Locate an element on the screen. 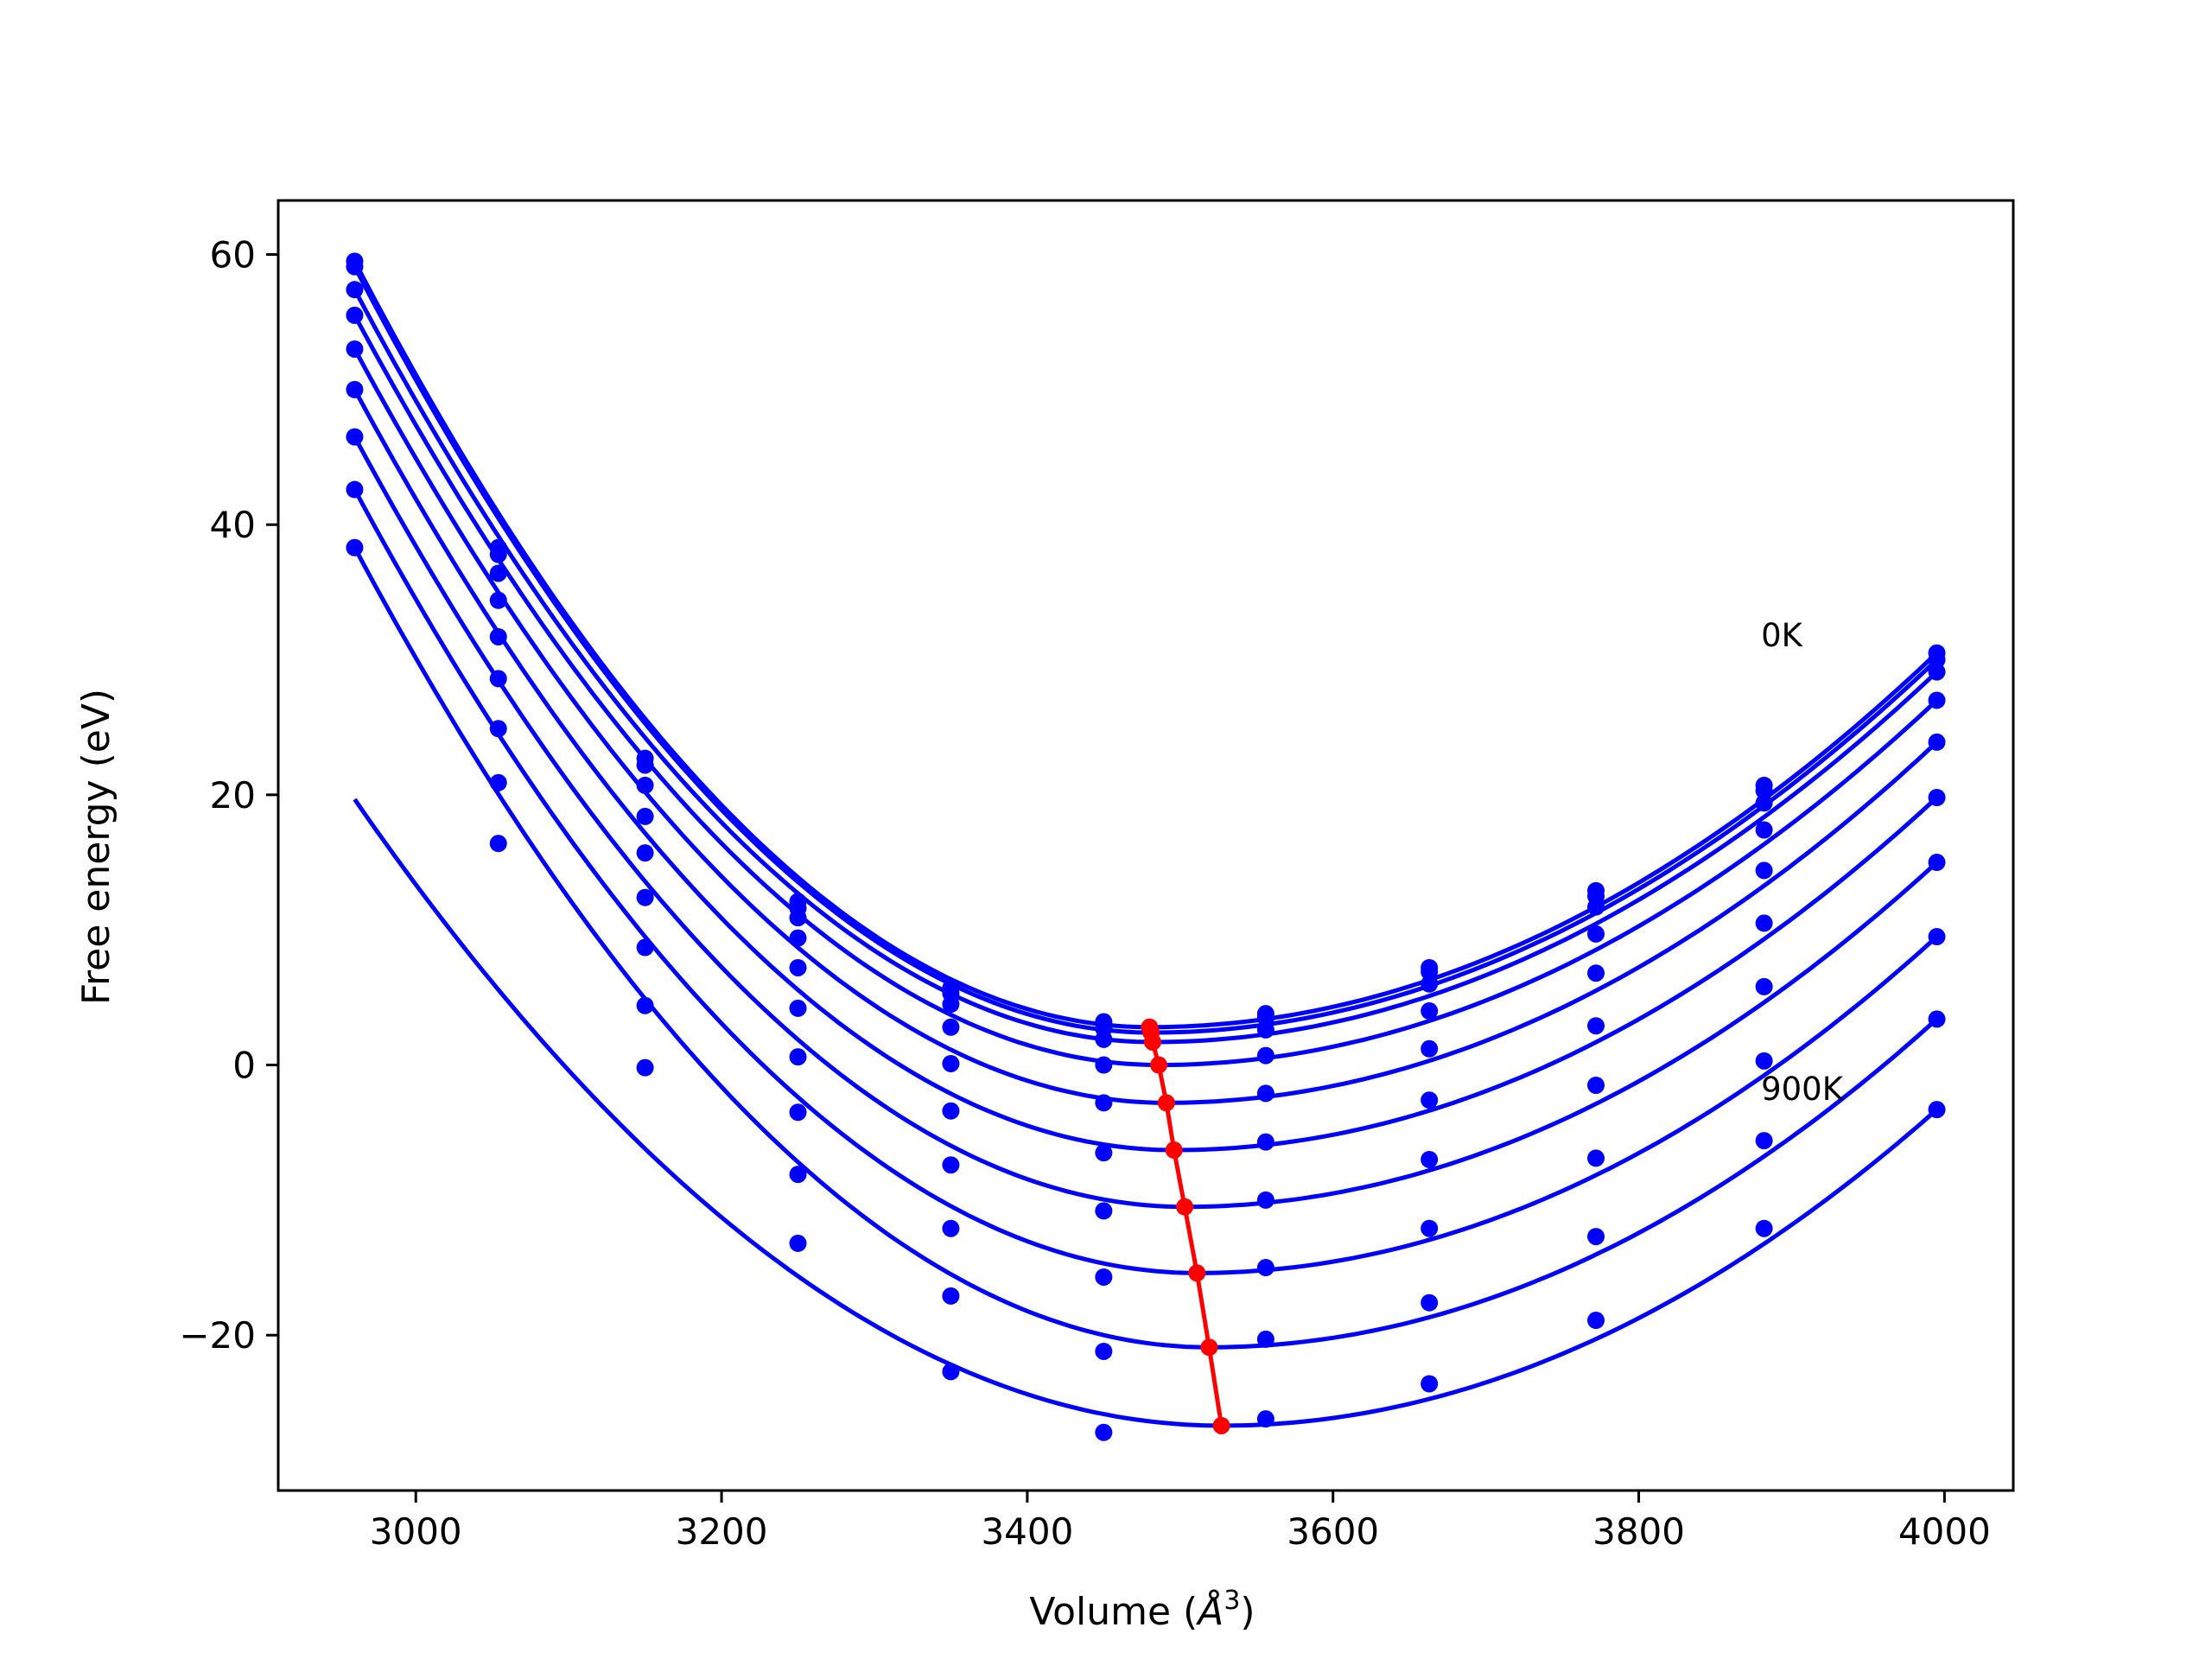 This screenshot has height=1659, width=2212. x-axis: 3000 3200 3400 3600 3800 4000 is located at coordinates (1180, 1522).